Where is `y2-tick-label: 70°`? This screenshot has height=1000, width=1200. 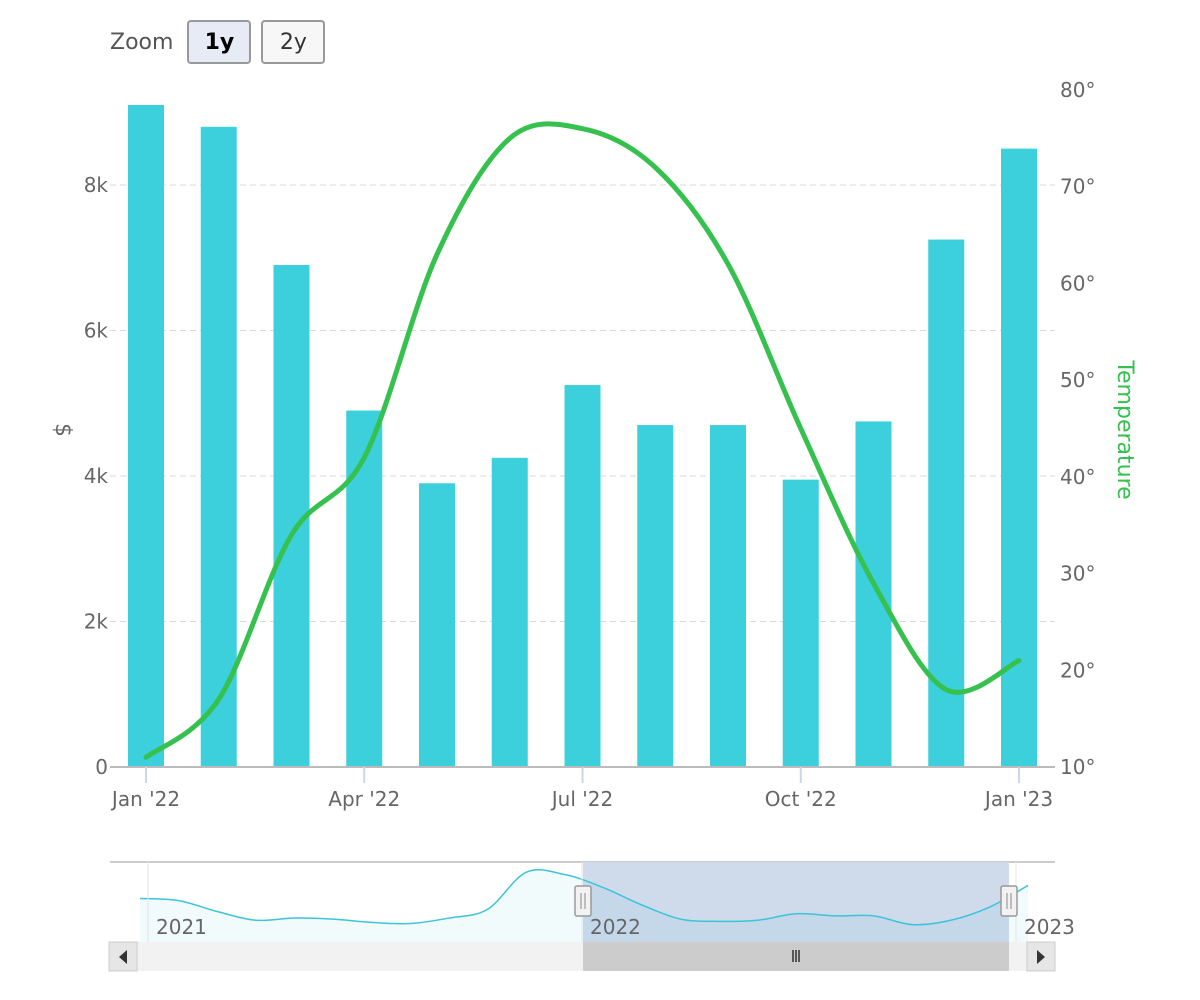 y2-tick-label: 70° is located at coordinates (1077, 187).